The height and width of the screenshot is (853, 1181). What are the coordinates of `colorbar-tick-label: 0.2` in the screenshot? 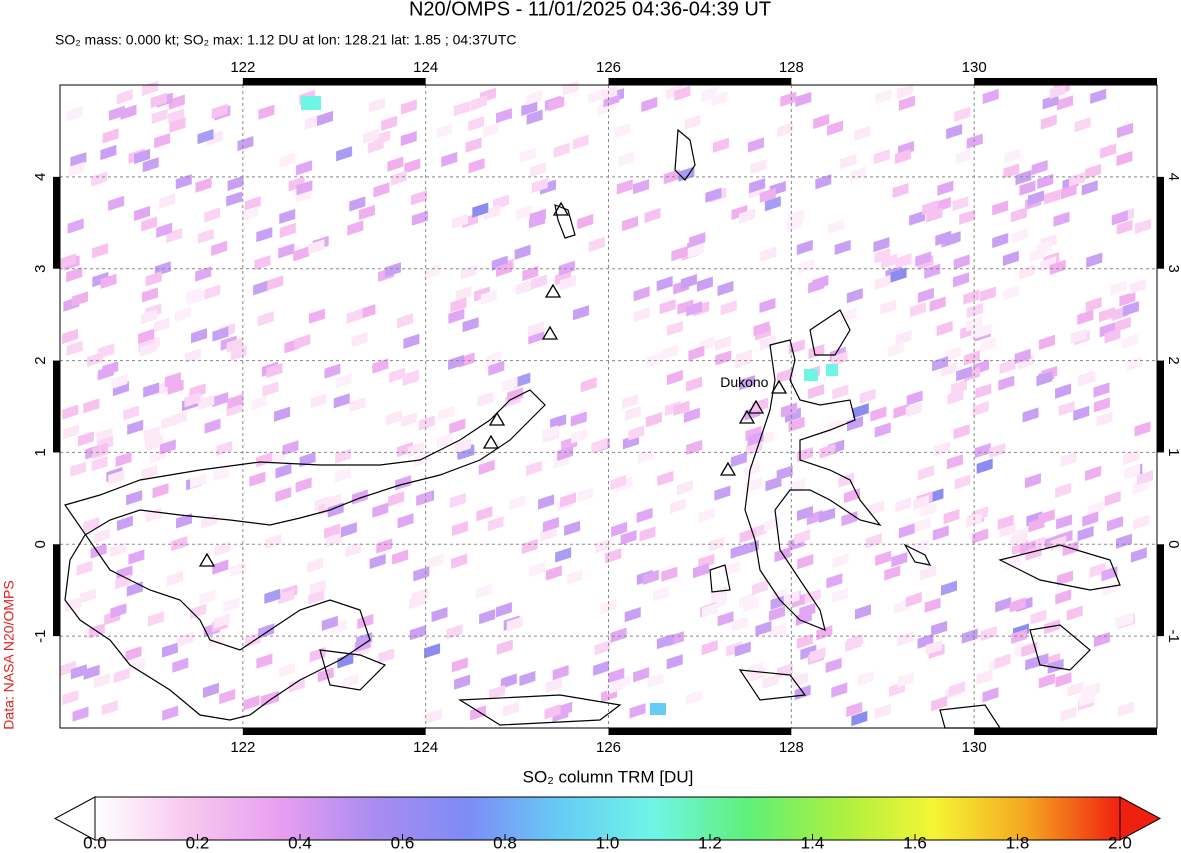 It's located at (198, 842).